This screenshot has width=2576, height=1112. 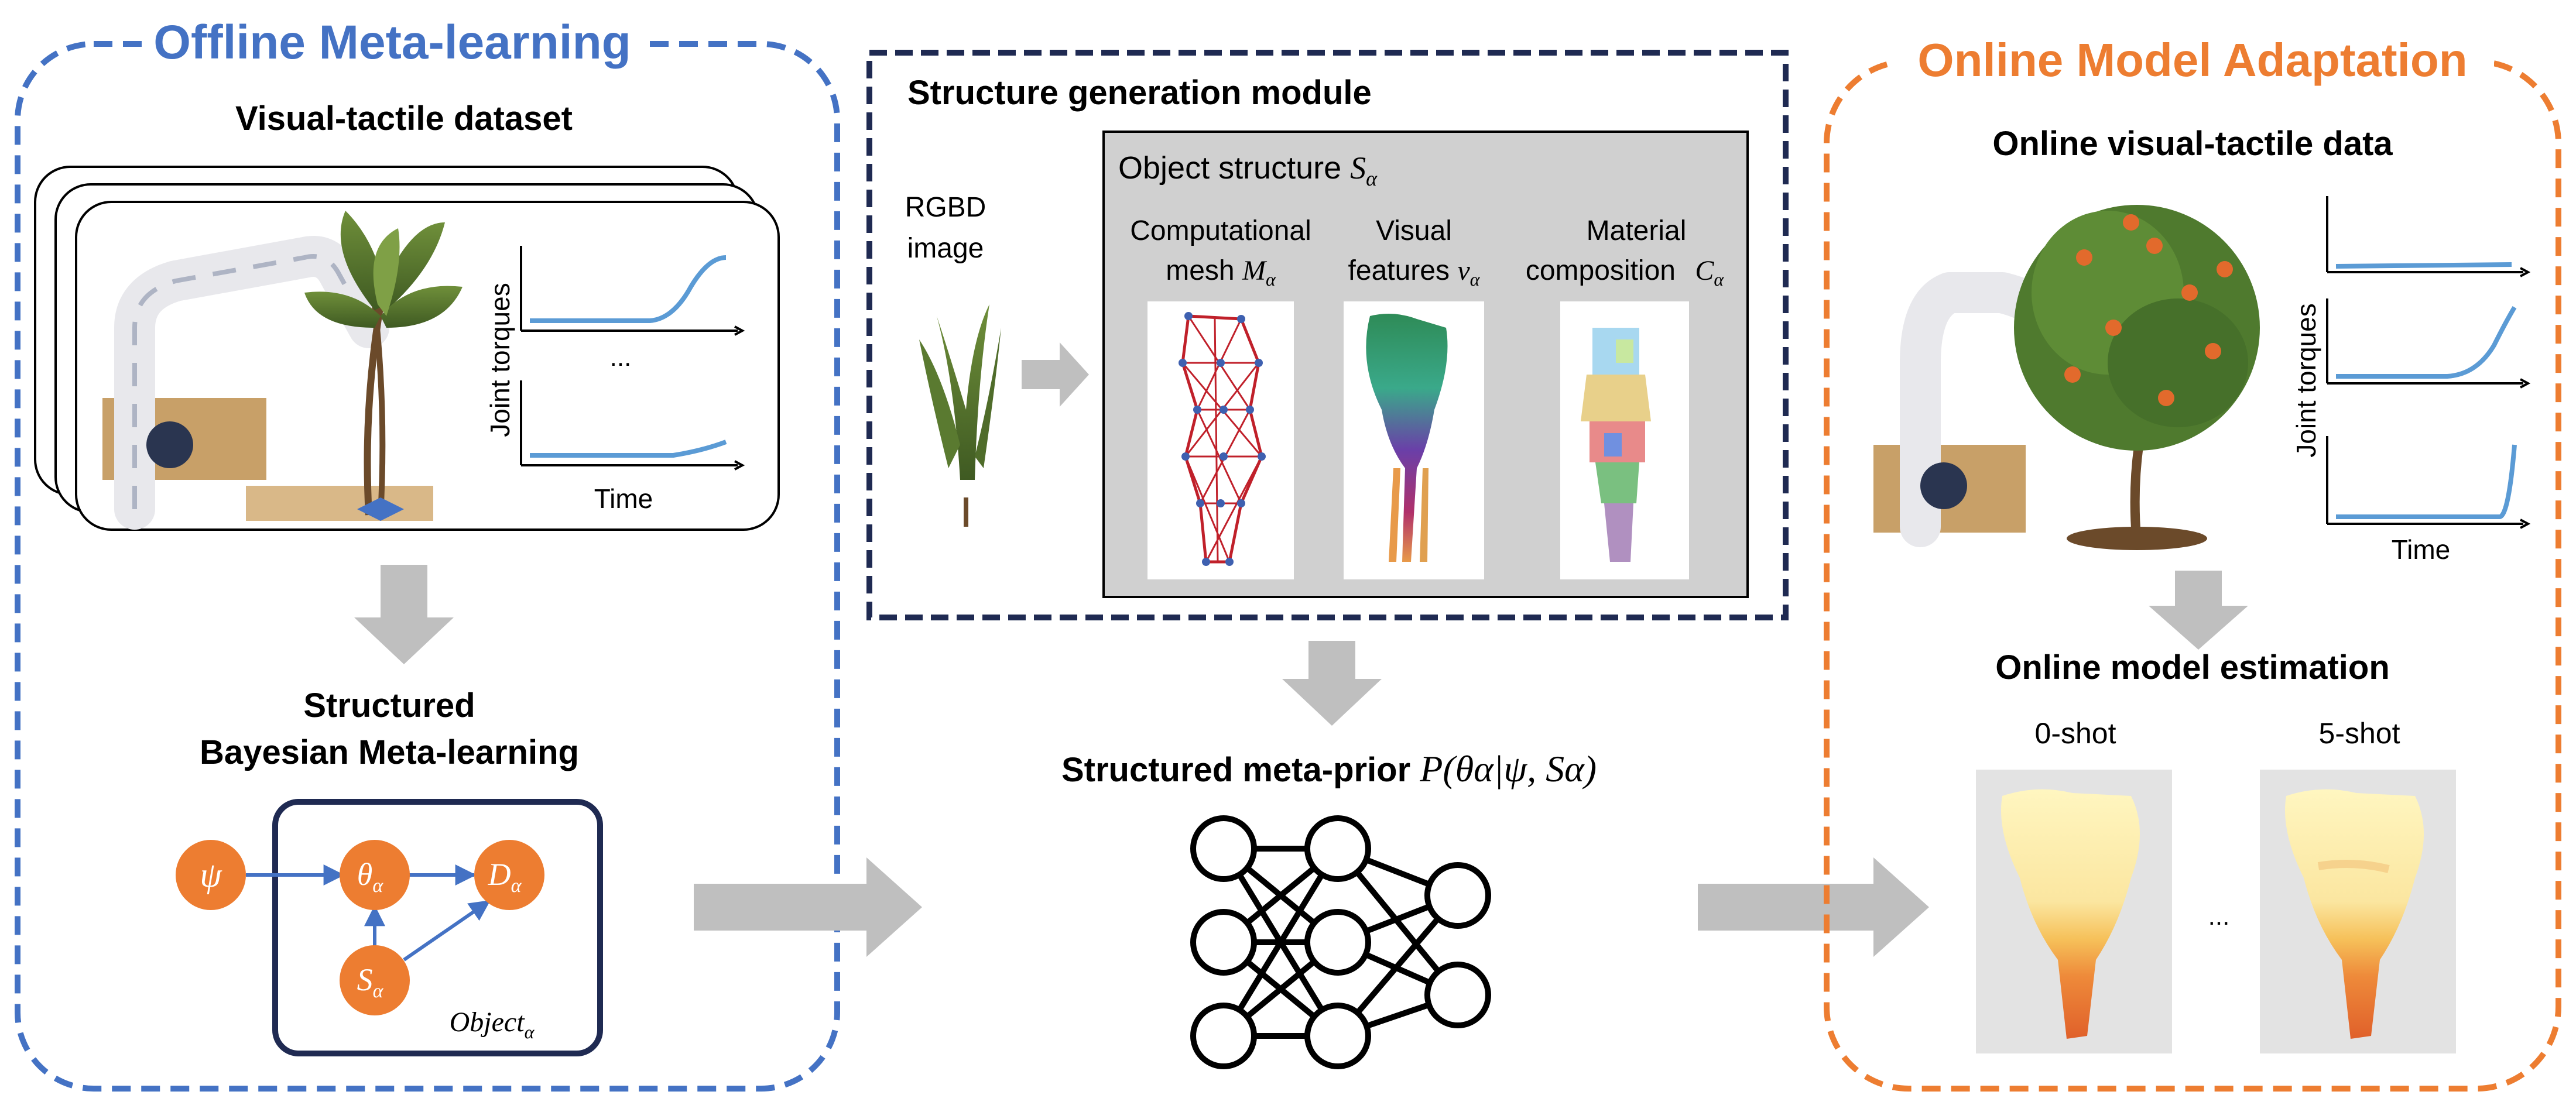 What do you see at coordinates (370, 877) in the screenshot?
I see `svg-text: θα` at bounding box center [370, 877].